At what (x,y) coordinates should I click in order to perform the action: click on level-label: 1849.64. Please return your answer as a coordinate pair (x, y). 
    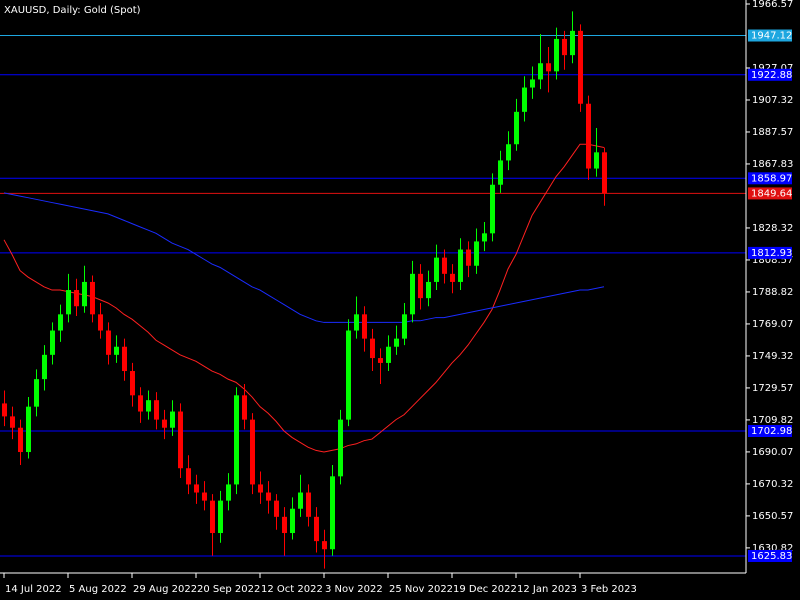
    Looking at the image, I should click on (771, 193).